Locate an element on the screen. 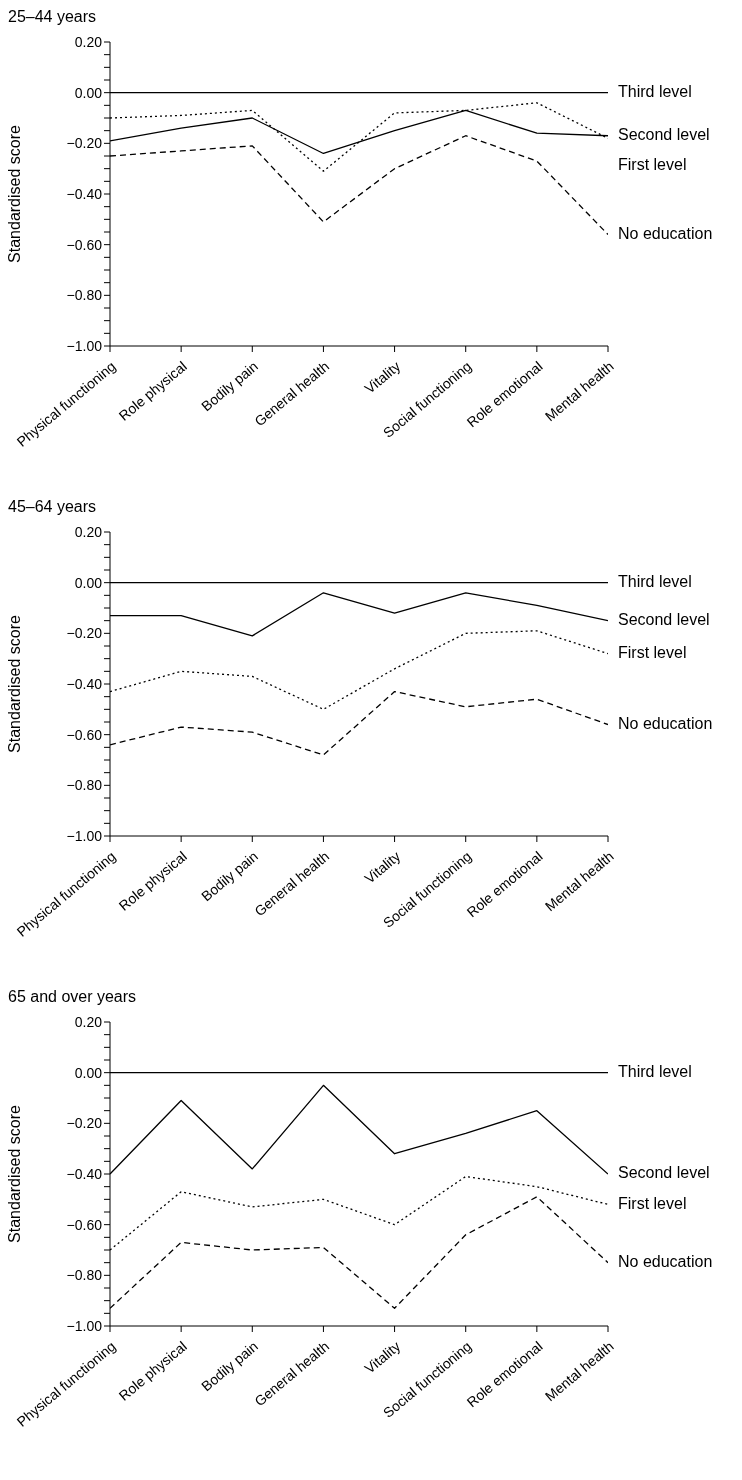 This screenshot has width=742, height=1480. chart-title: 45–64 years is located at coordinates (53, 507).